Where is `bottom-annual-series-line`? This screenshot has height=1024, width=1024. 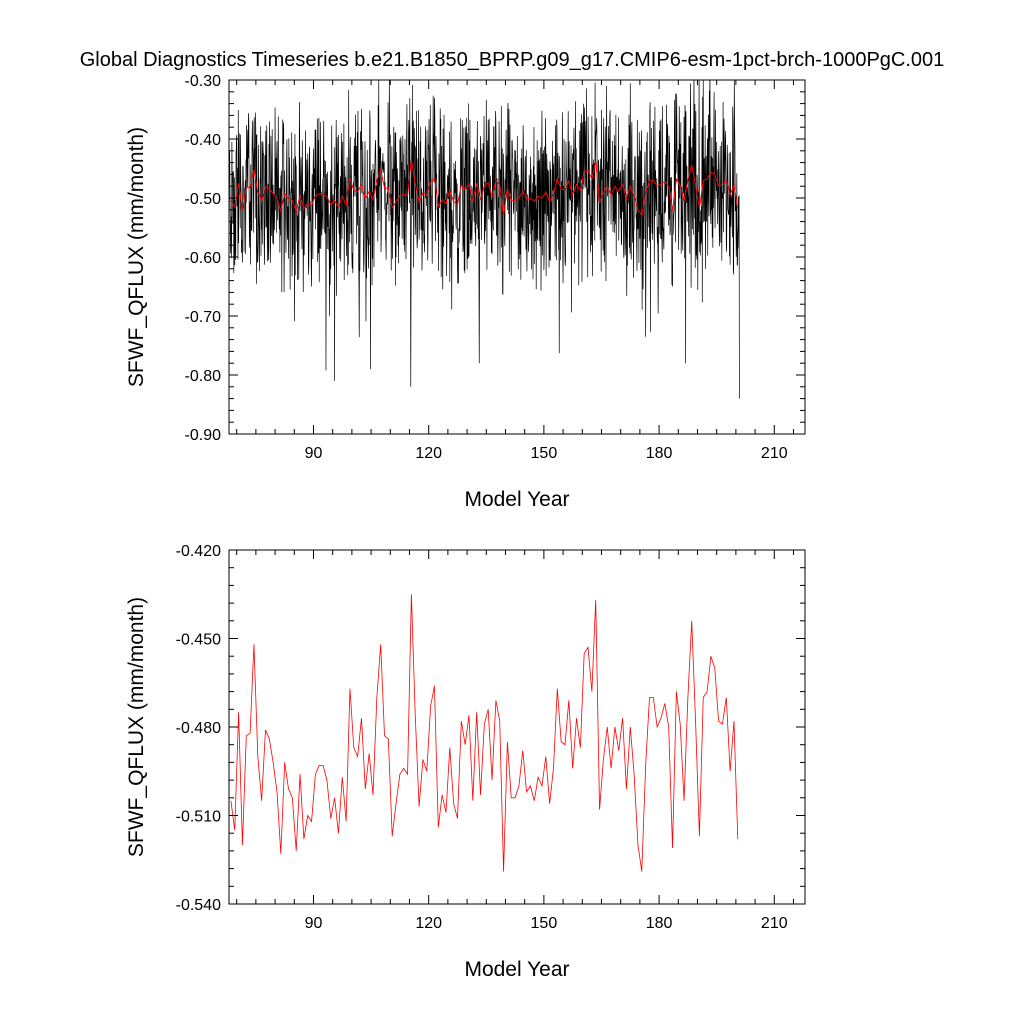
bottom-annual-series-line is located at coordinates (484, 733).